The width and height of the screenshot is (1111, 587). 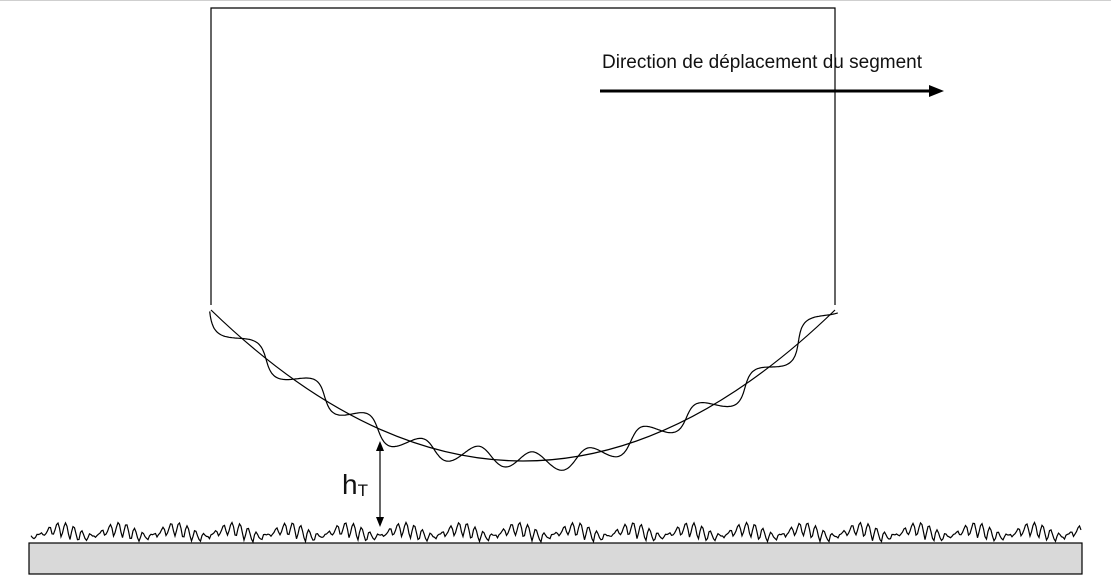 What do you see at coordinates (350, 484) in the screenshot?
I see `gap-label-main: h` at bounding box center [350, 484].